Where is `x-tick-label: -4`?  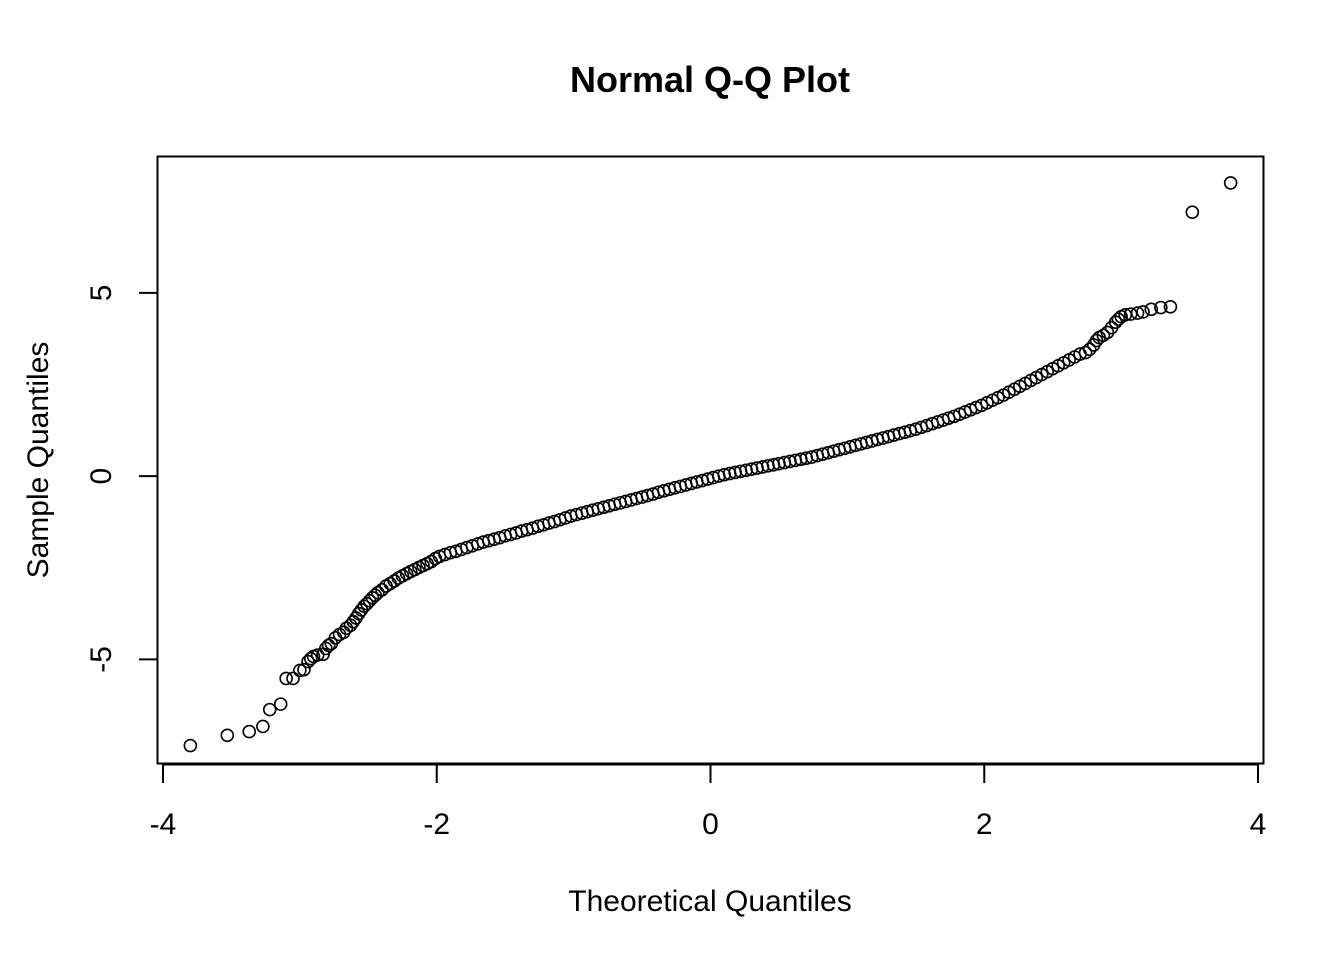 x-tick-label: -4 is located at coordinates (163, 824).